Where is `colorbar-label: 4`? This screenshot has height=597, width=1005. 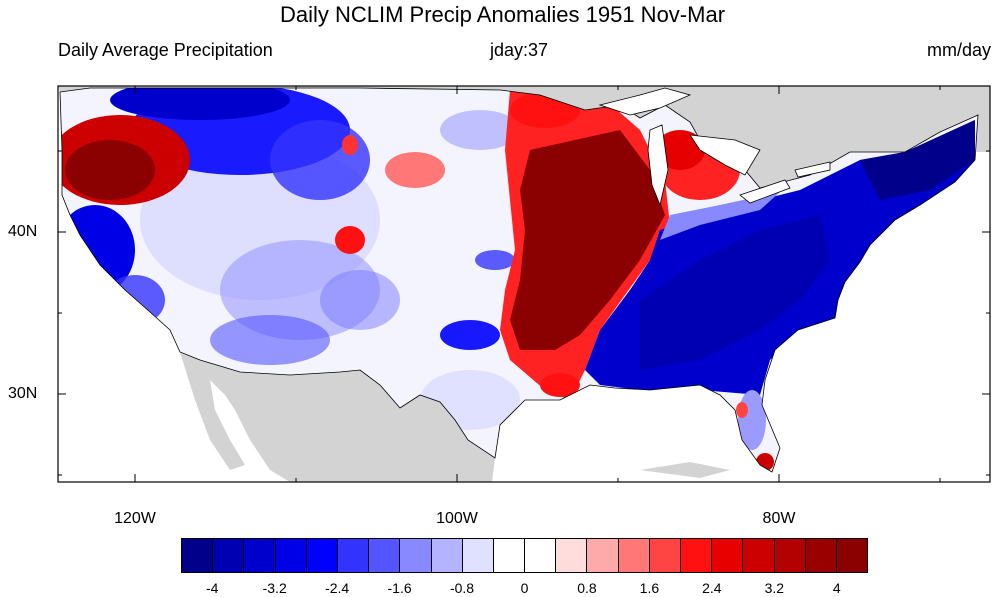 colorbar-label: 4 is located at coordinates (836, 588).